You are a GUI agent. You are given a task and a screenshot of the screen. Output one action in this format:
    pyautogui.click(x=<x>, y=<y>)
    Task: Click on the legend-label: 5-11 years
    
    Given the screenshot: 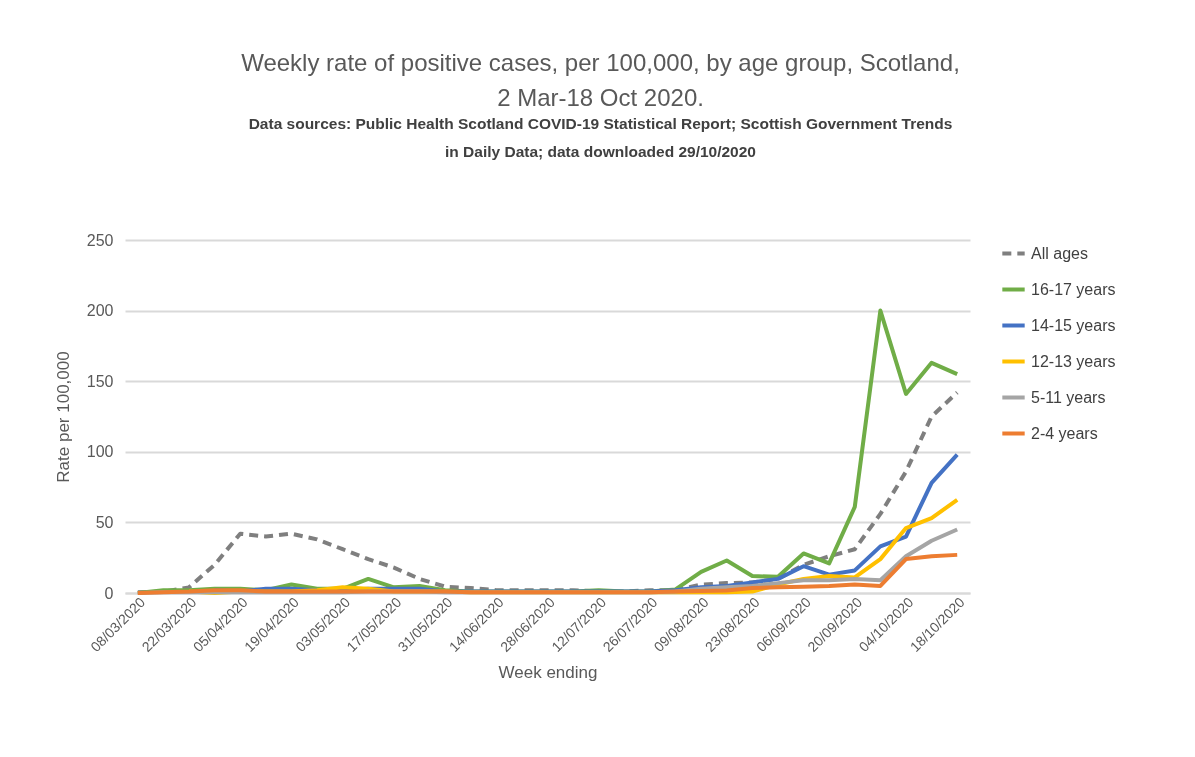 What is the action you would take?
    pyautogui.click(x=1068, y=397)
    